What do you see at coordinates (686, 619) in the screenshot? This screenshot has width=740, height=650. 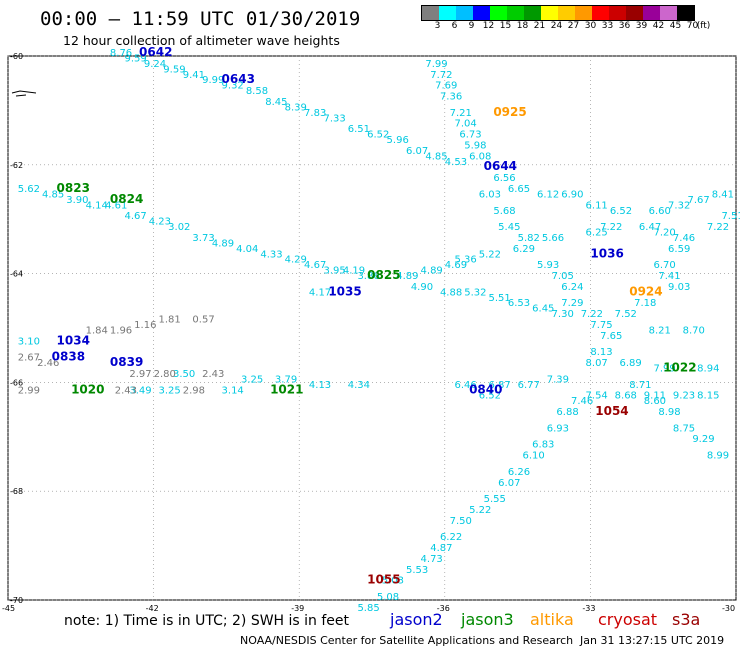 I see `satellite-legend-s3a: s3a` at bounding box center [686, 619].